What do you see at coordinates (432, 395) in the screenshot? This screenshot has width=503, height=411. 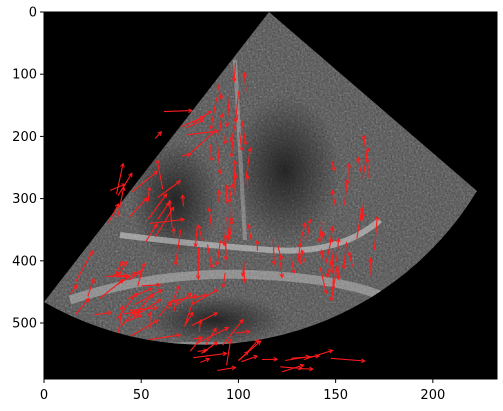 I see `x-tick-label: 200` at bounding box center [432, 395].